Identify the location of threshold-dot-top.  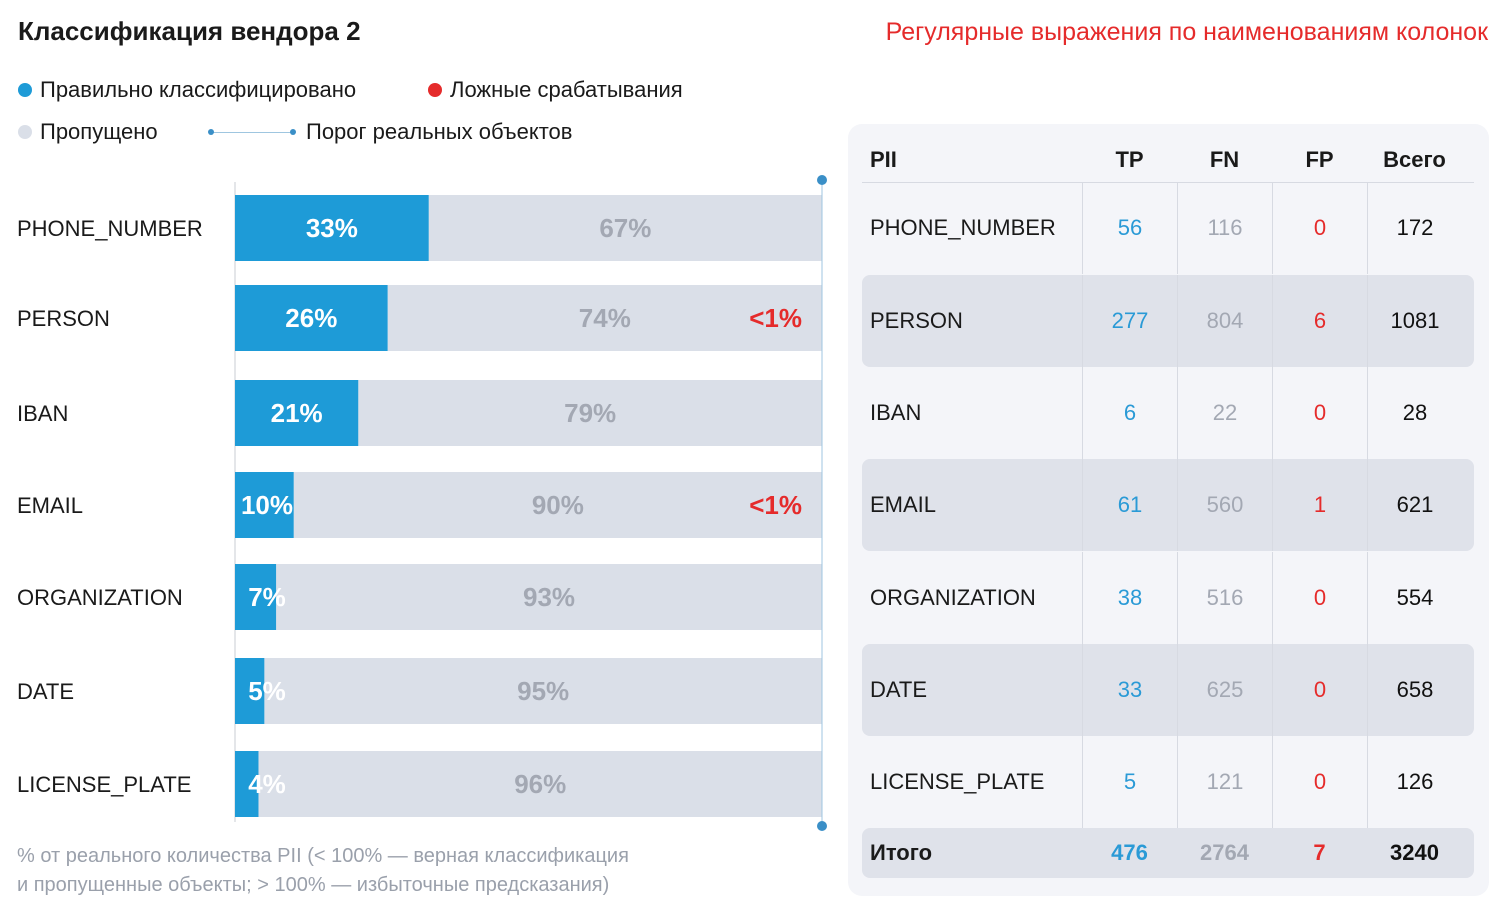
(822, 180).